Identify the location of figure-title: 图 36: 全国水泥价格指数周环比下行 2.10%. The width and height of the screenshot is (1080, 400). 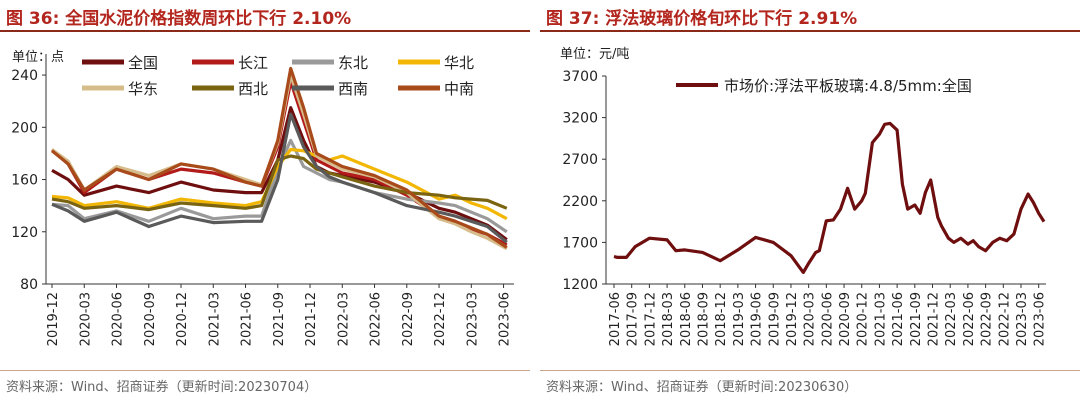
(179, 19).